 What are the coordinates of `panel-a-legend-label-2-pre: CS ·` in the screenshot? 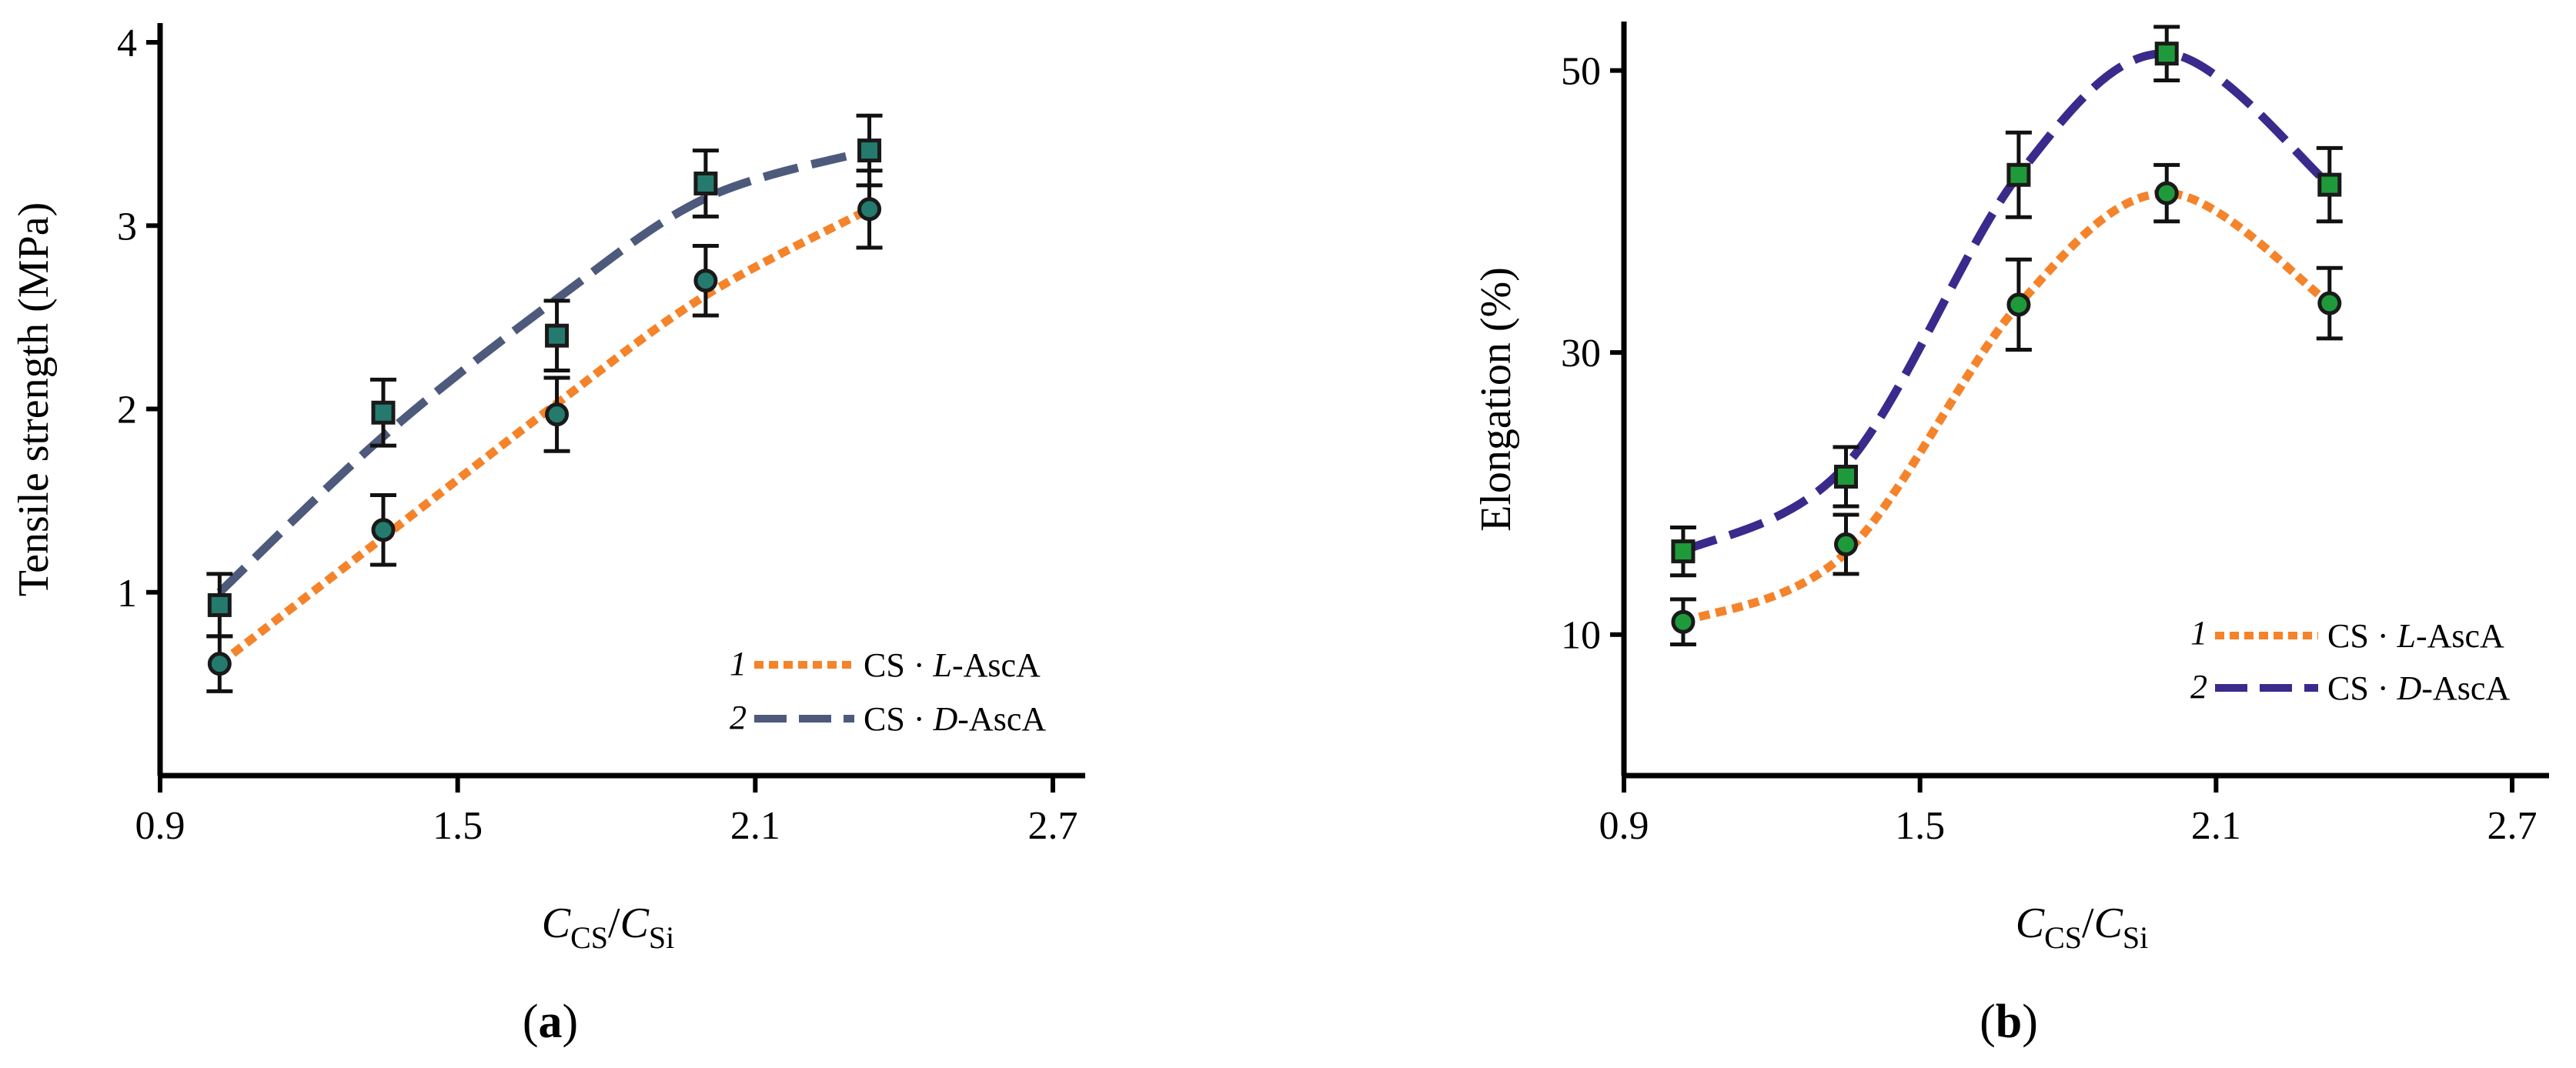 It's located at (898, 719).